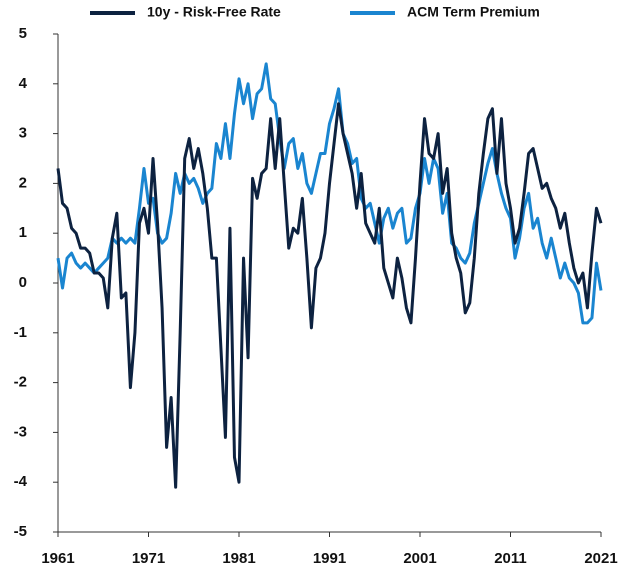 Image resolution: width=632 pixels, height=573 pixels. I want to click on y-tick-label: 5, so click(23, 33).